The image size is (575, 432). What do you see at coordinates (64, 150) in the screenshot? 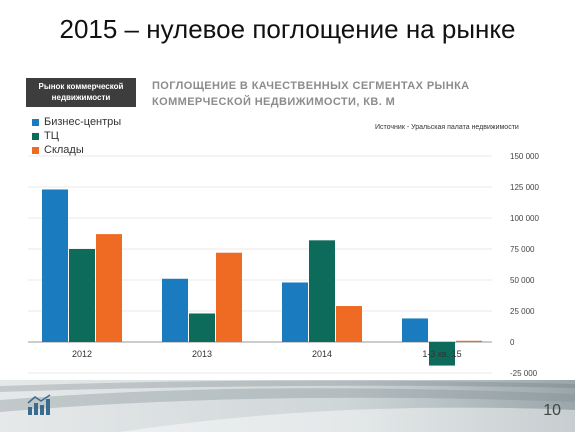
I see `legend-label: Склады` at bounding box center [64, 150].